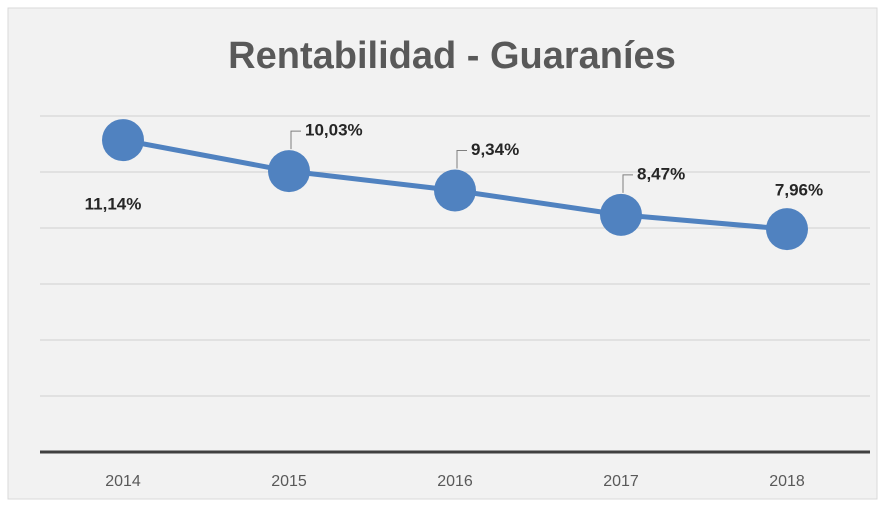  I want to click on chart-title: Rentabilidad - Guaraníes, so click(452, 56).